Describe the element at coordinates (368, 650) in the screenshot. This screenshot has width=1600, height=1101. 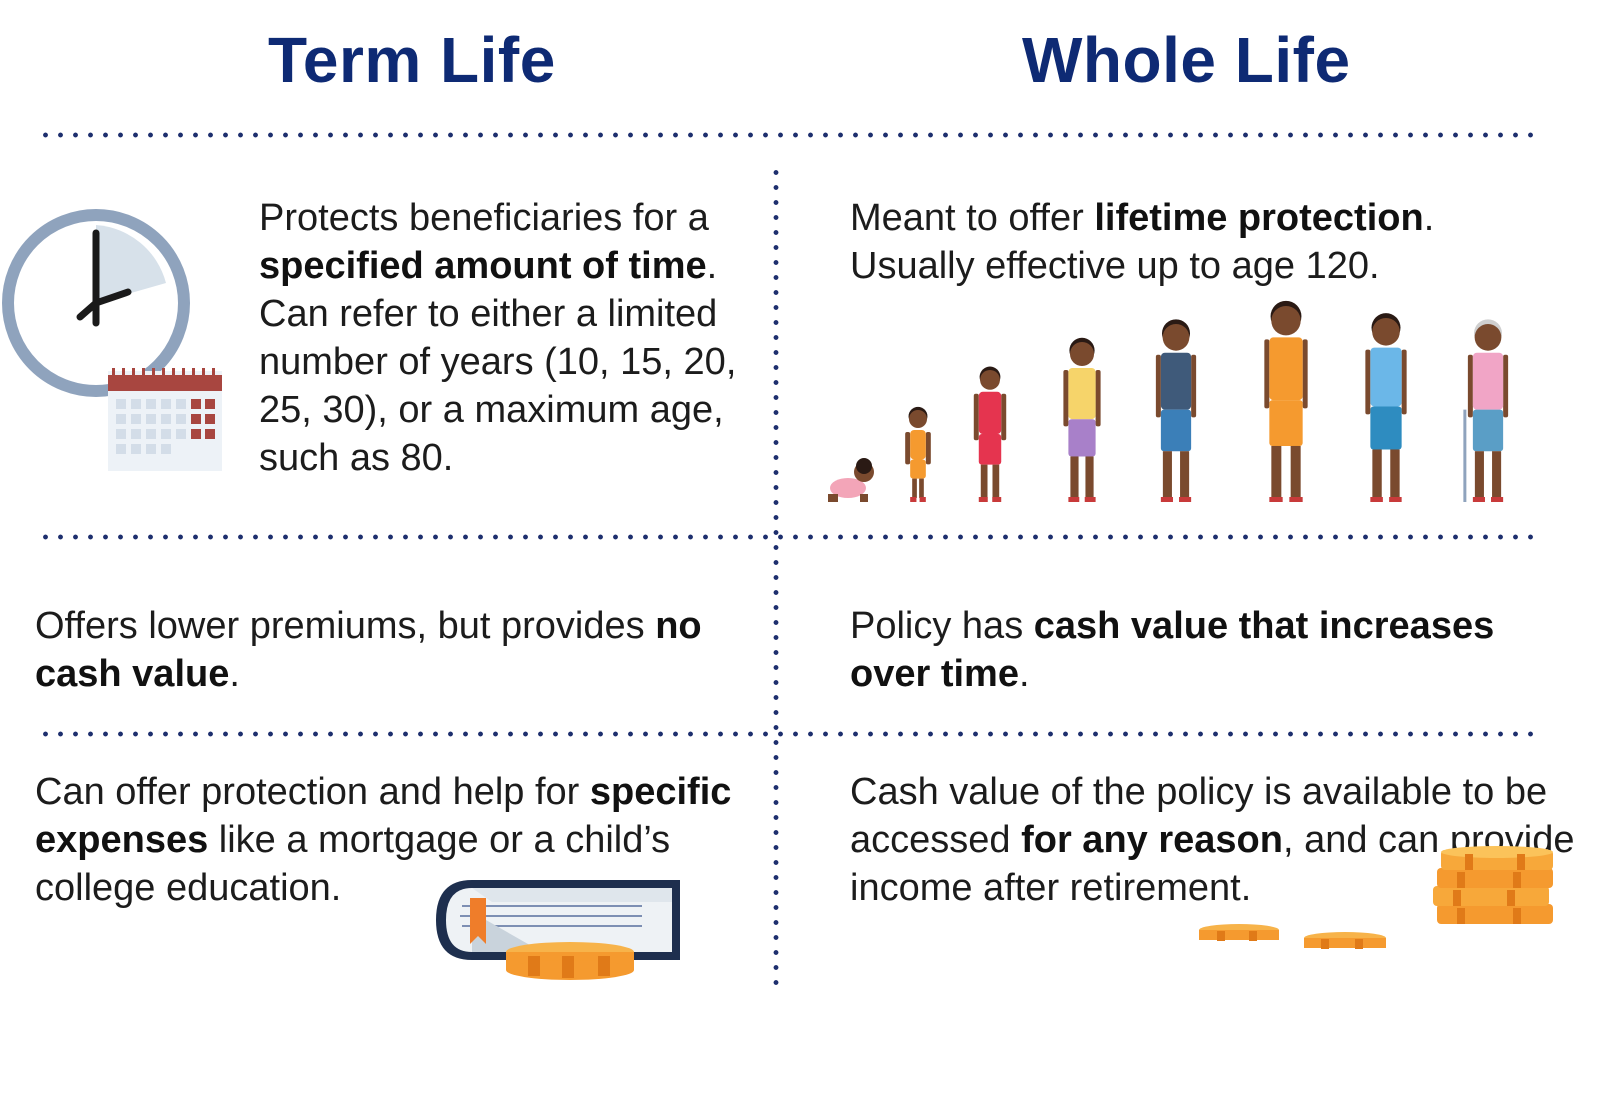
I see `emphasis-text: no cash value` at that location.